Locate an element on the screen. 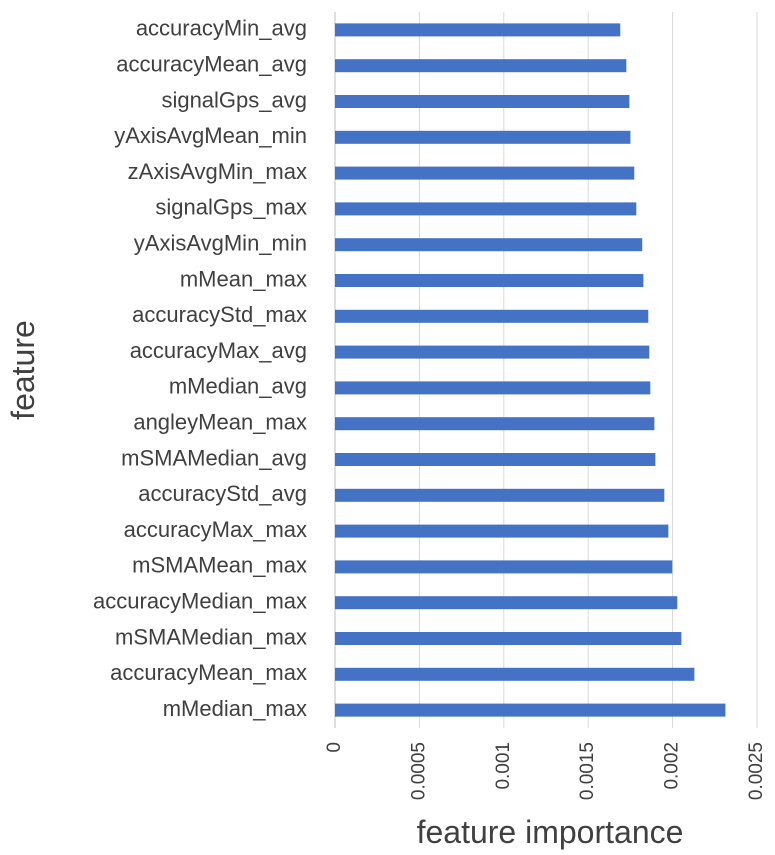 Image resolution: width=775 pixels, height=855 pixels. x-axis-label: feature importance is located at coordinates (550, 832).